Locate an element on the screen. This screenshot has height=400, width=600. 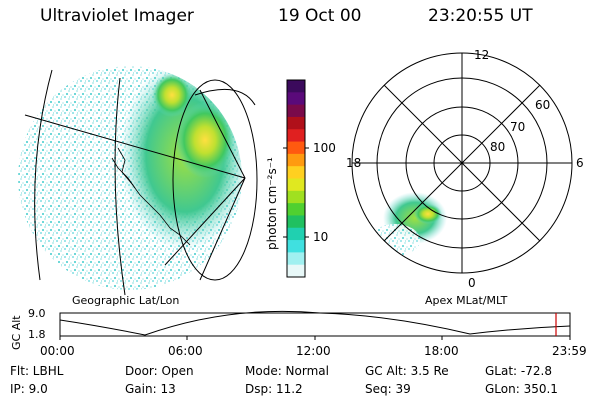
alt-ytick-1-8: 1.8 is located at coordinates (37, 334).